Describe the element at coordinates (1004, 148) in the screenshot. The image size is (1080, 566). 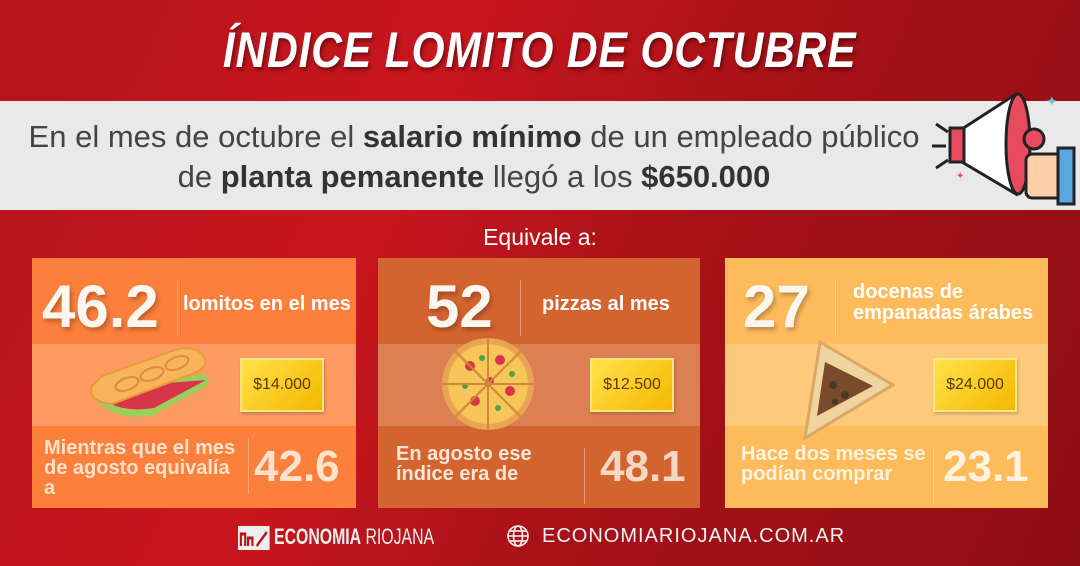
I see `megaphone-icon: ✦✦` at that location.